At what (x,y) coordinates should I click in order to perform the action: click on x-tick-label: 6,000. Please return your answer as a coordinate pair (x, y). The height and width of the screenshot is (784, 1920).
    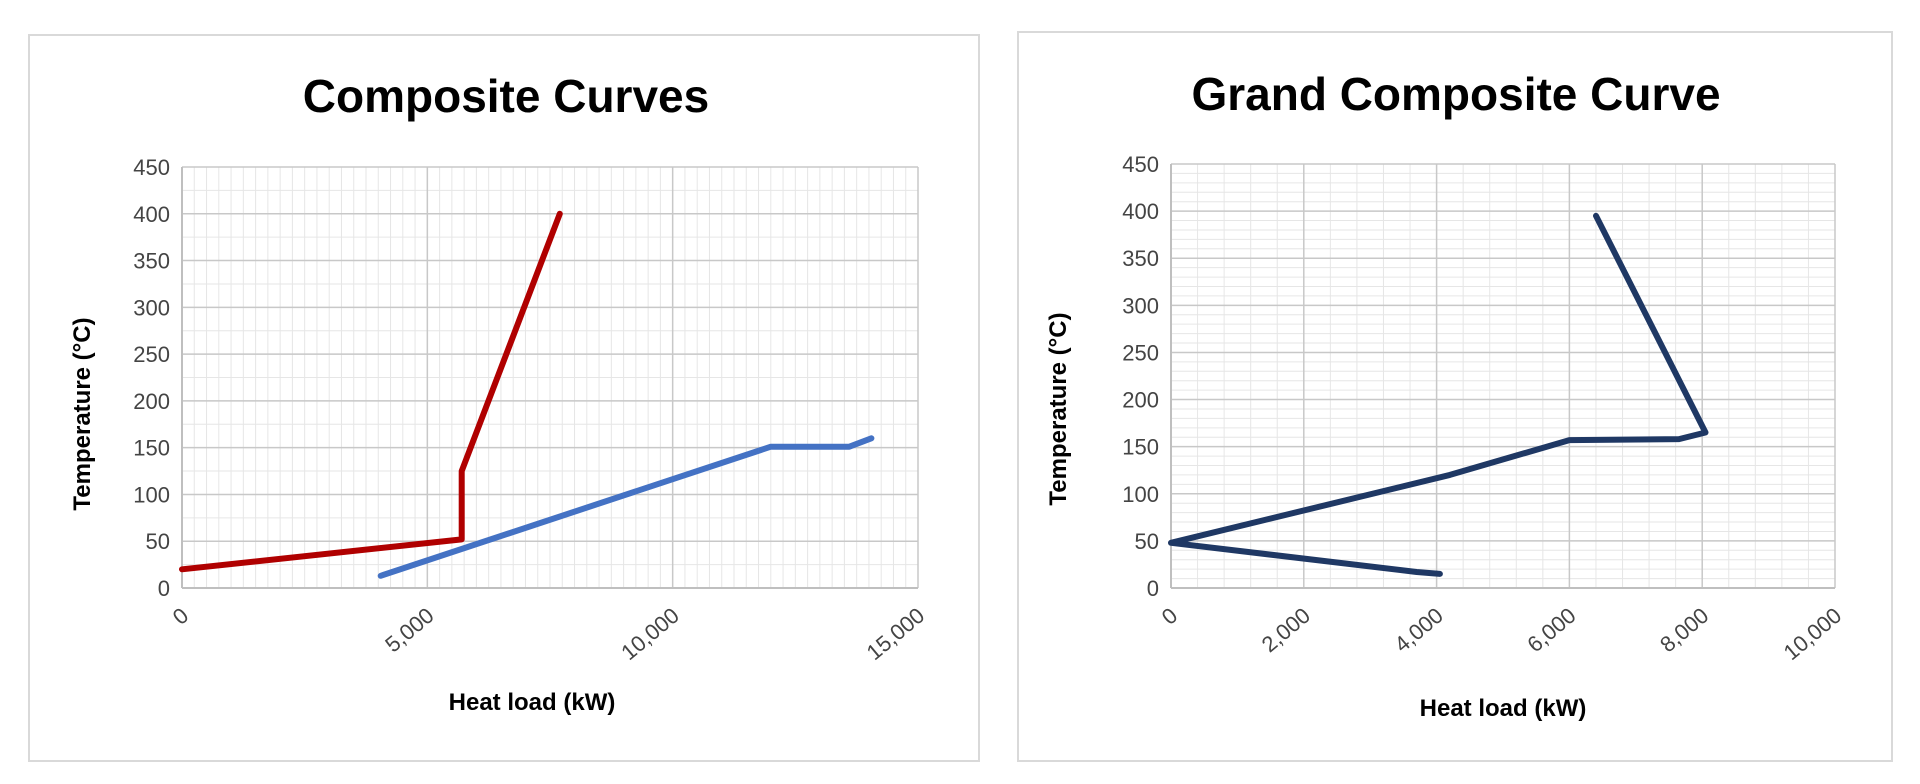
    Looking at the image, I should click on (1551, 630).